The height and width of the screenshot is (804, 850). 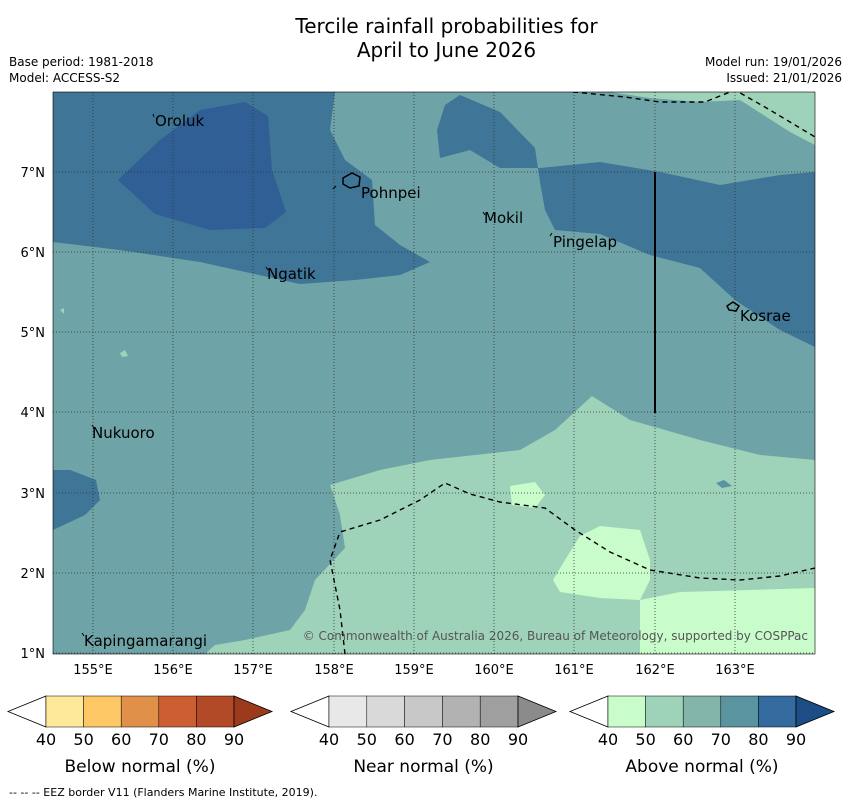 I want to click on place-label-kosrae: Kosrae, so click(x=765, y=316).